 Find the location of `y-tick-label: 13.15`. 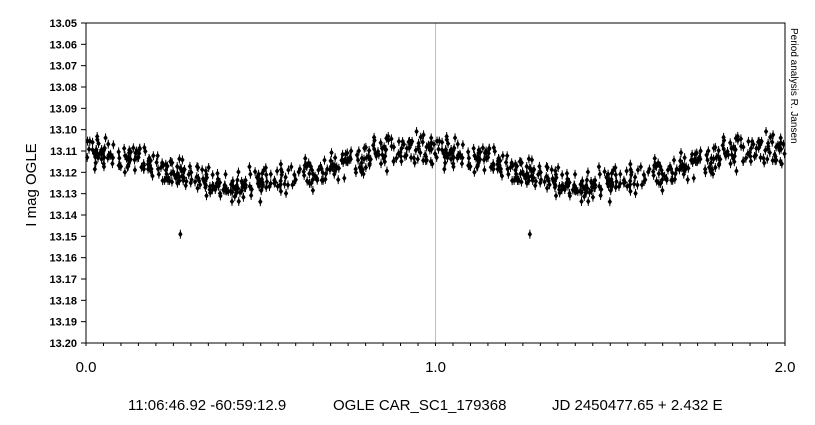

y-tick-label: 13.15 is located at coordinates (63, 237).